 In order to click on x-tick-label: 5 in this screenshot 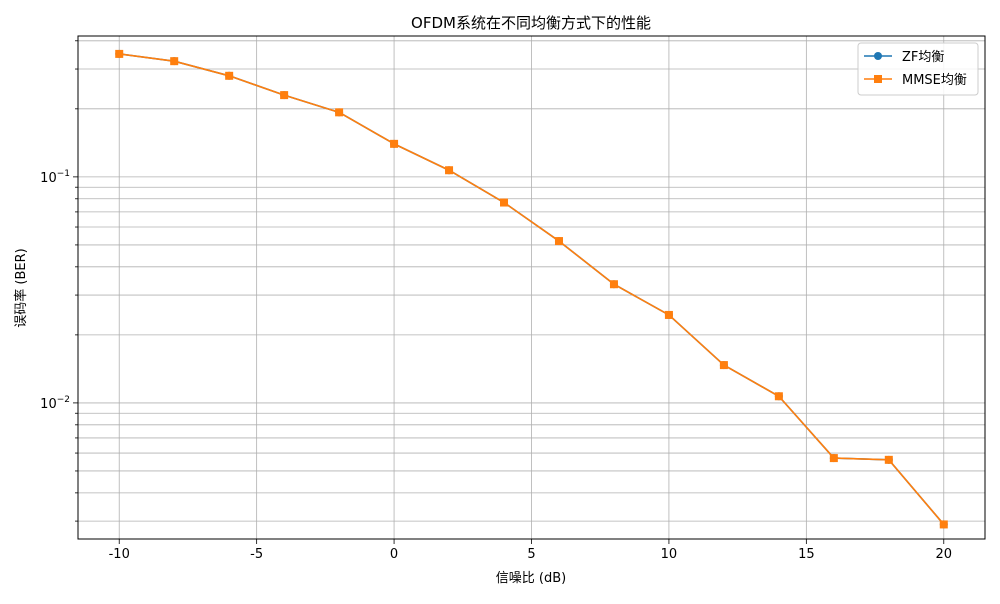, I will do `click(531, 554)`.